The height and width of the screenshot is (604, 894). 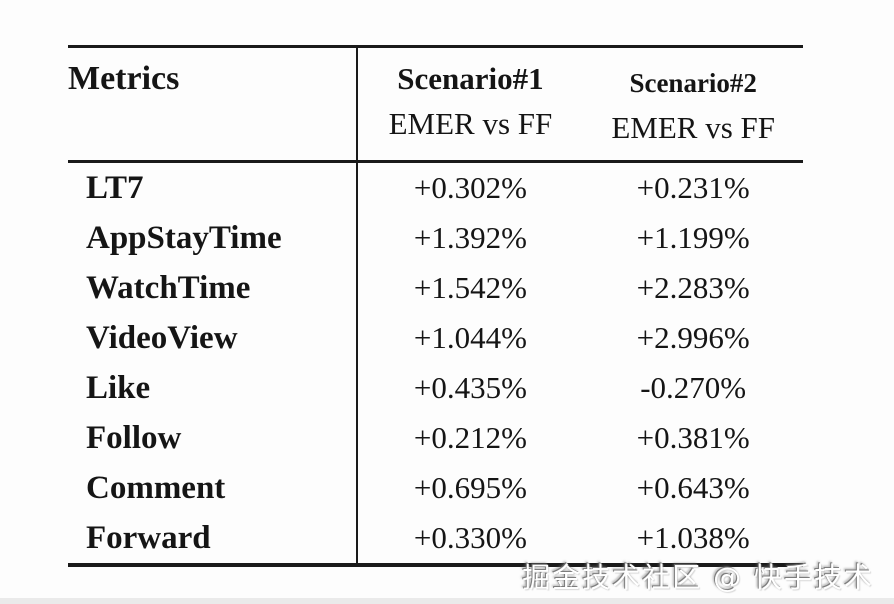 What do you see at coordinates (693, 287) in the screenshot?
I see `scenario2-value: +2.283%` at bounding box center [693, 287].